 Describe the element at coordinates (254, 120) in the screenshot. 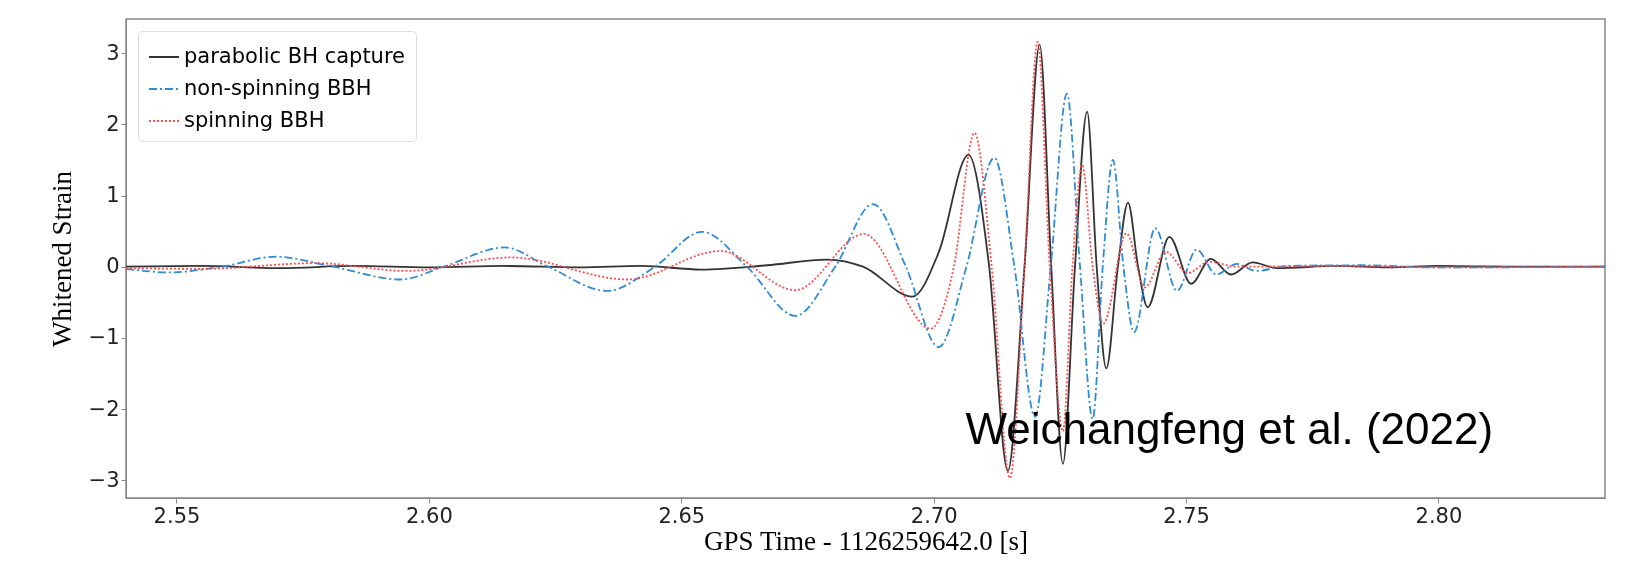

I see `legend-label: spinning BBH` at that location.